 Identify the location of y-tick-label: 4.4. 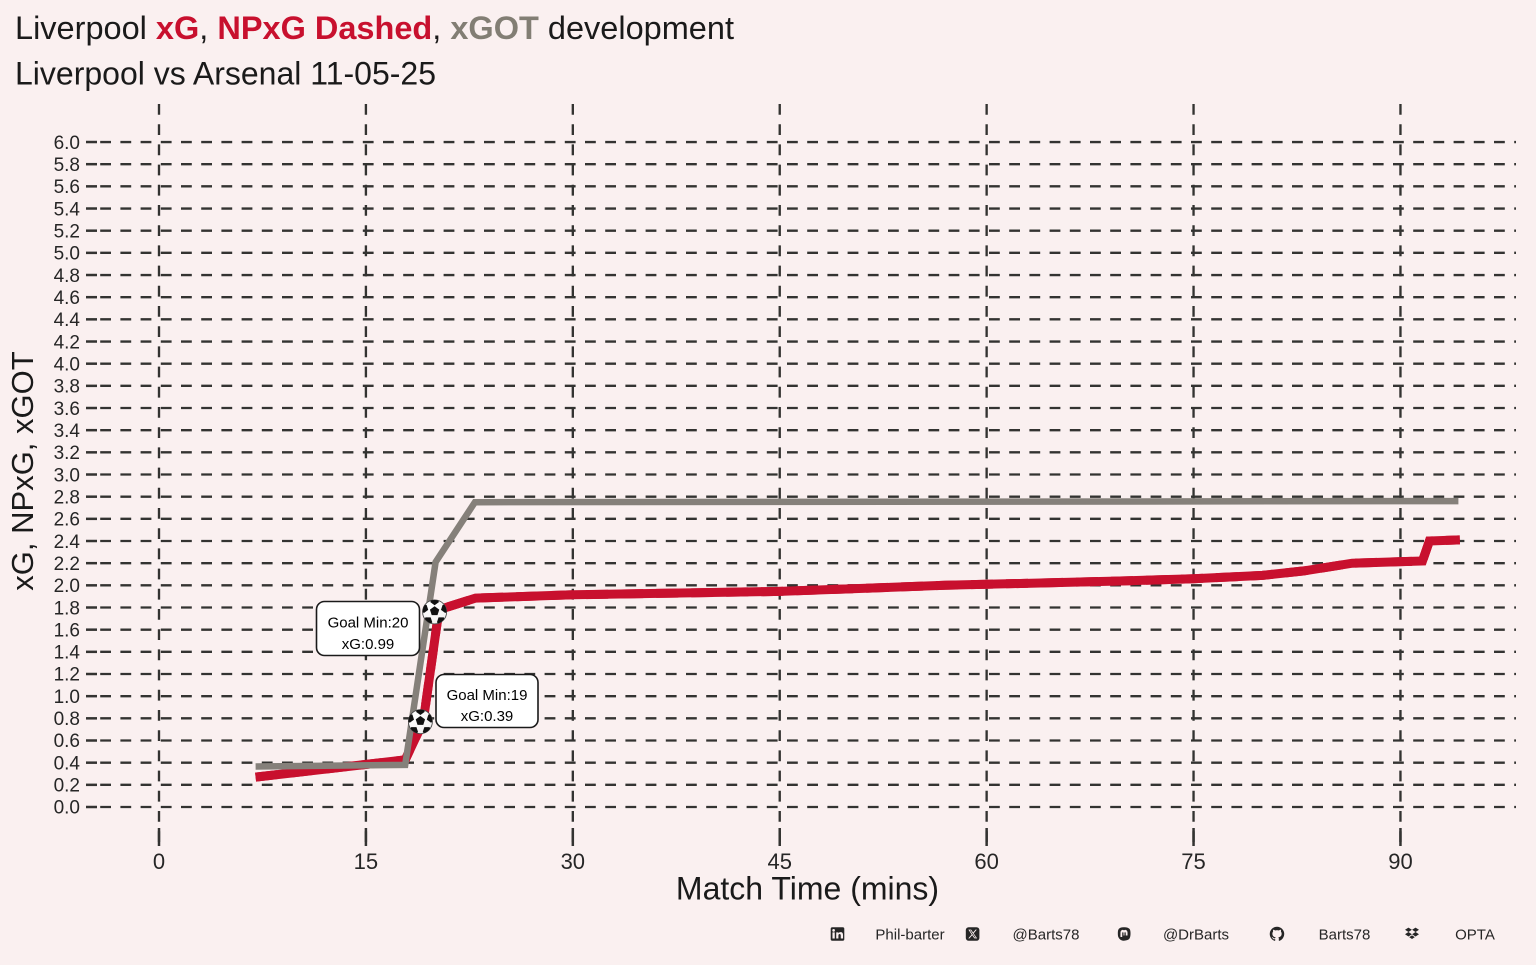
(67, 320).